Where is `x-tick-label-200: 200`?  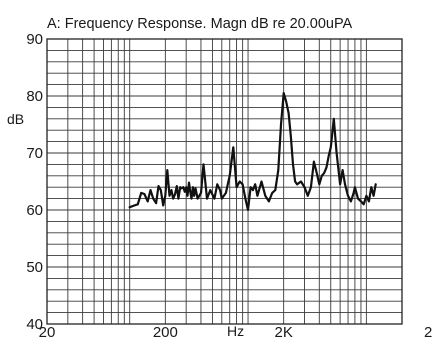
x-tick-label-200: 200 is located at coordinates (165, 331).